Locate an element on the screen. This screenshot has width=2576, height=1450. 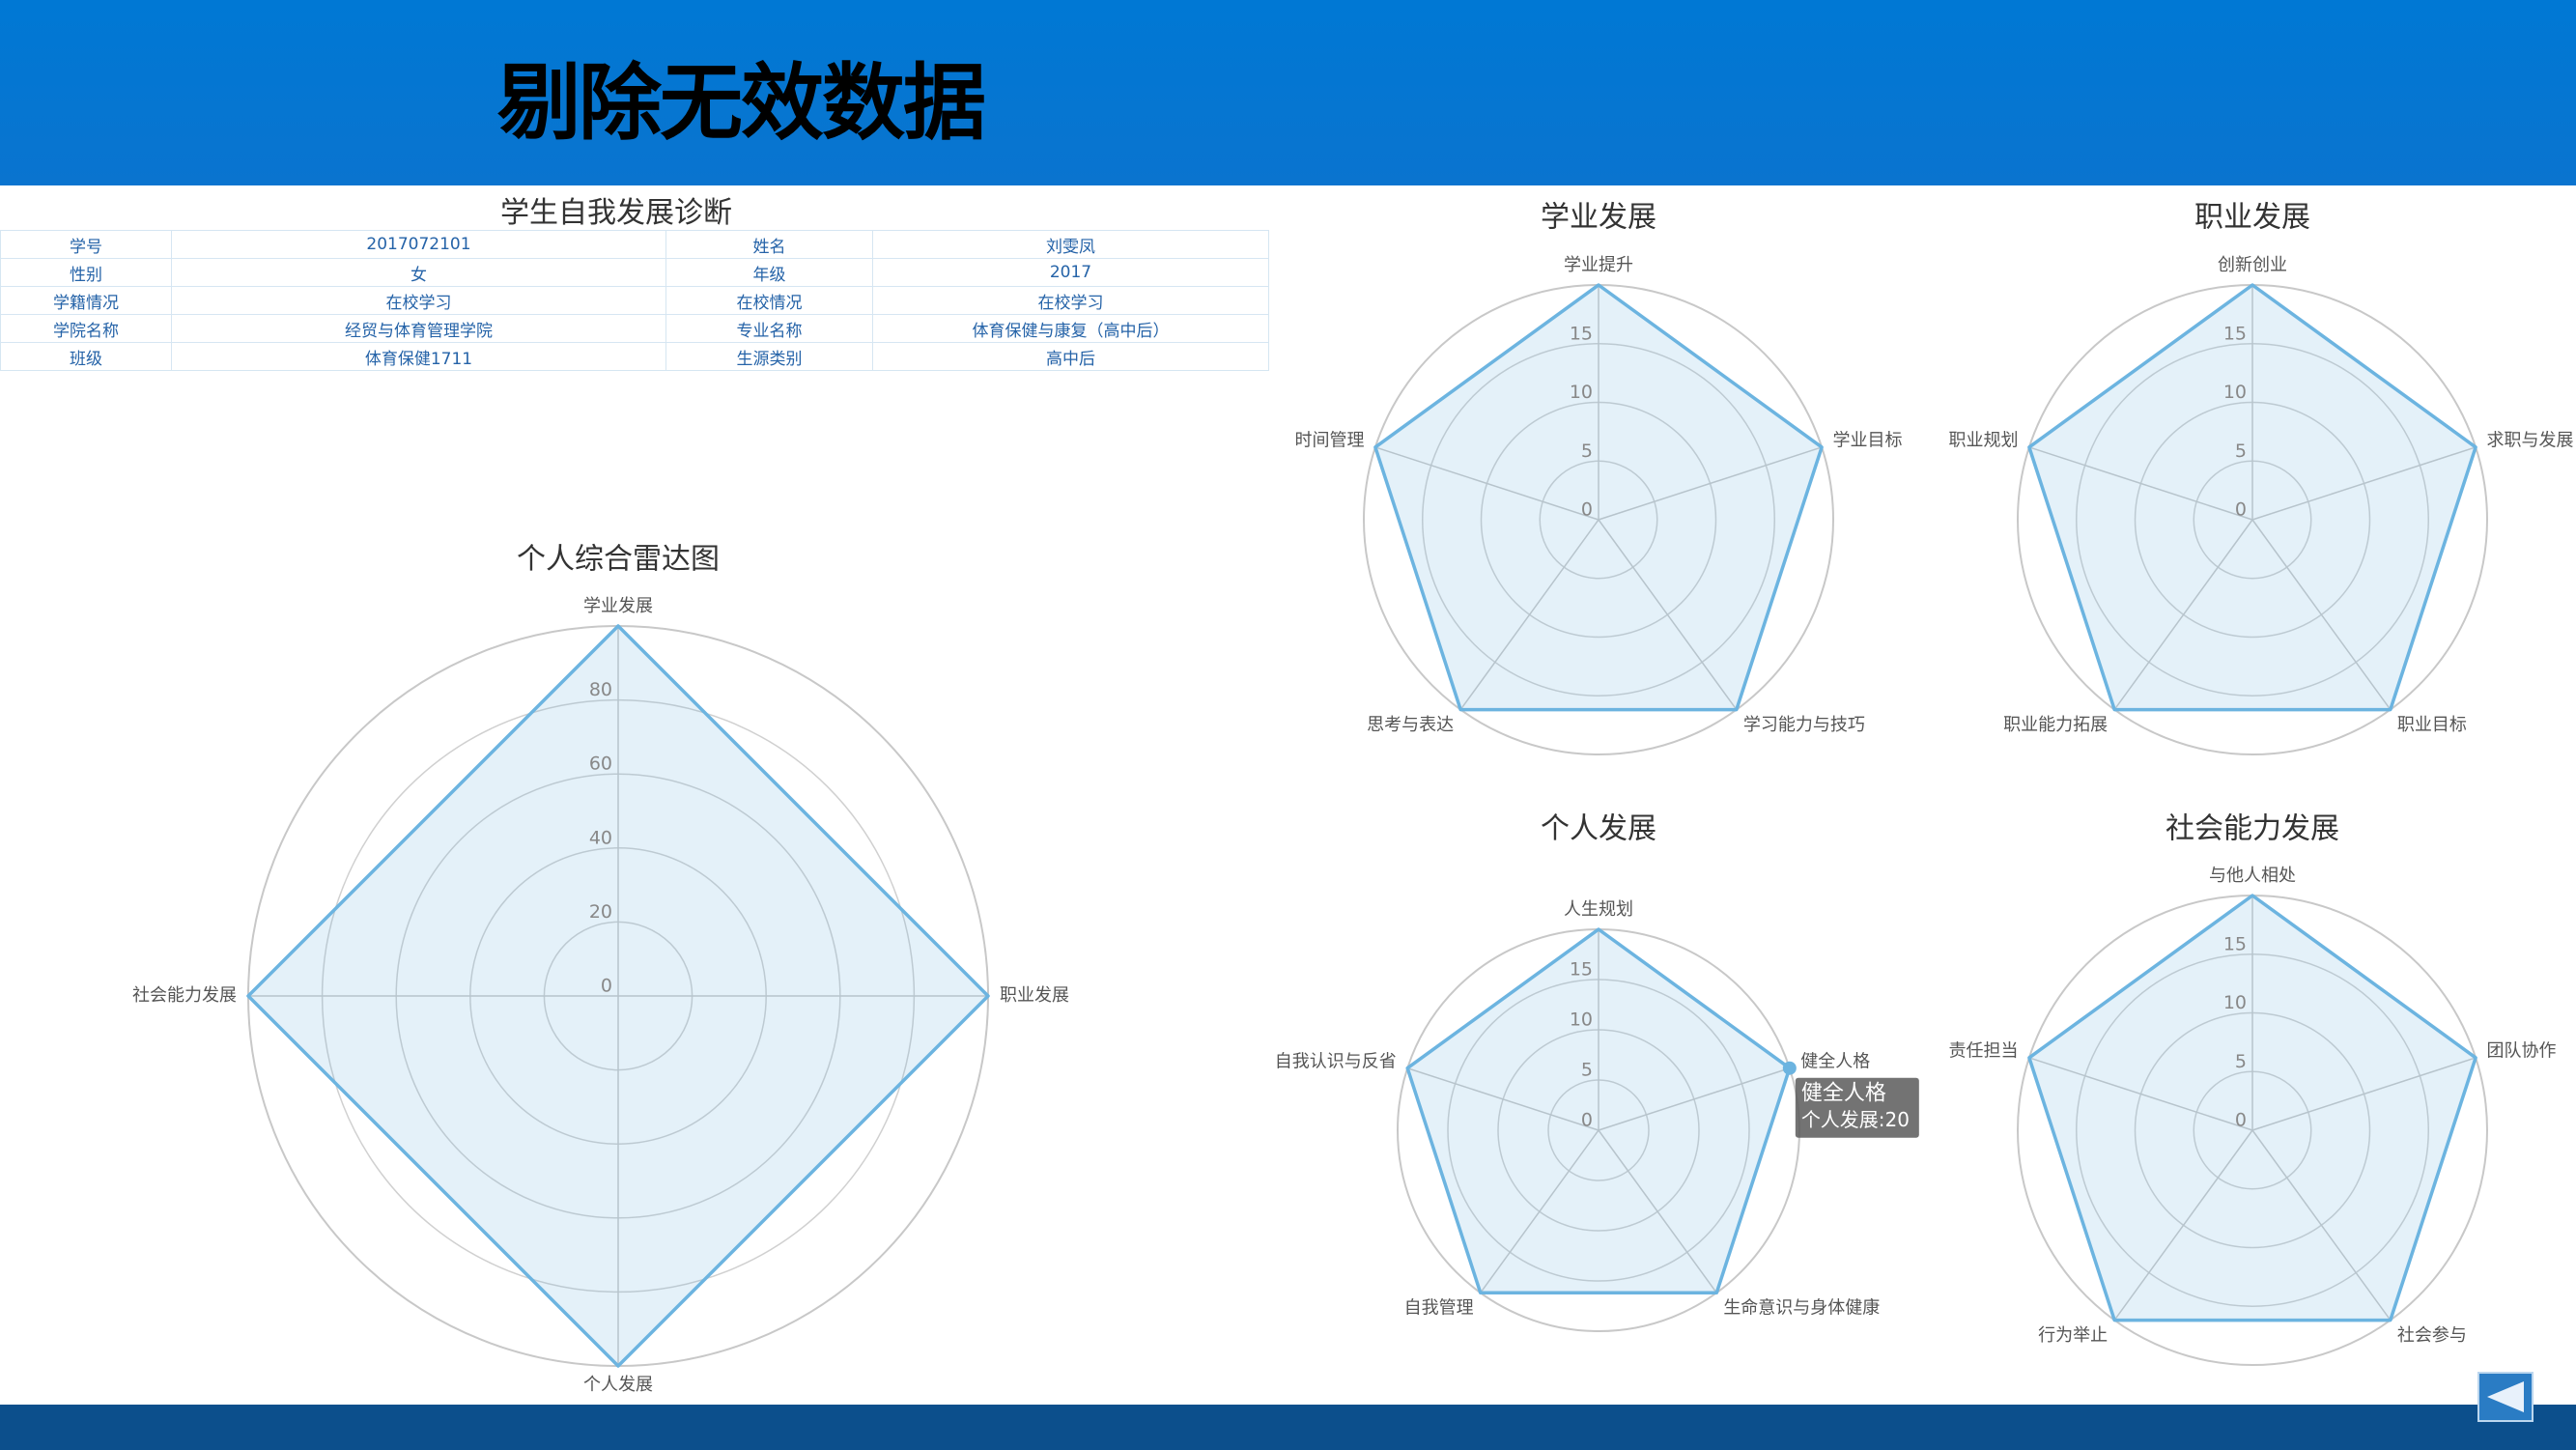
indicator-label: 自我管理 is located at coordinates (1439, 1308).